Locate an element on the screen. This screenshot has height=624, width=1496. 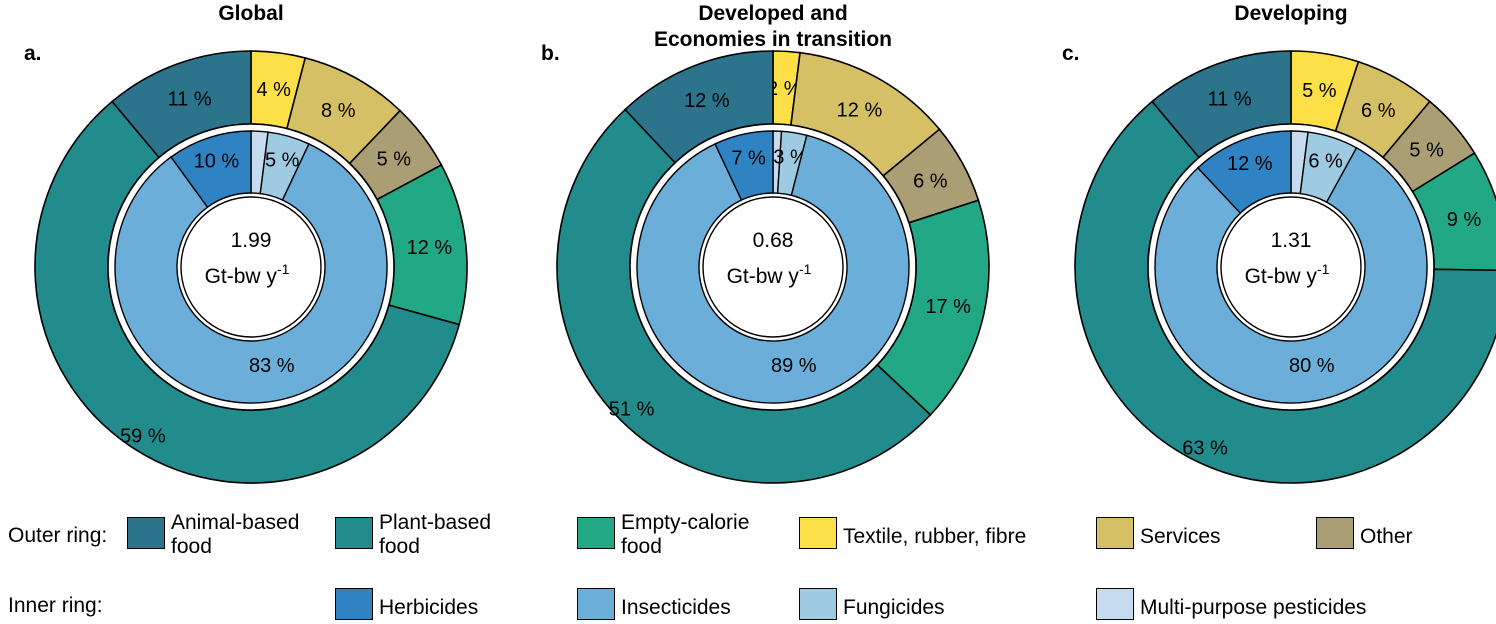
legend-swatch-plant-based-food is located at coordinates (354, 533).